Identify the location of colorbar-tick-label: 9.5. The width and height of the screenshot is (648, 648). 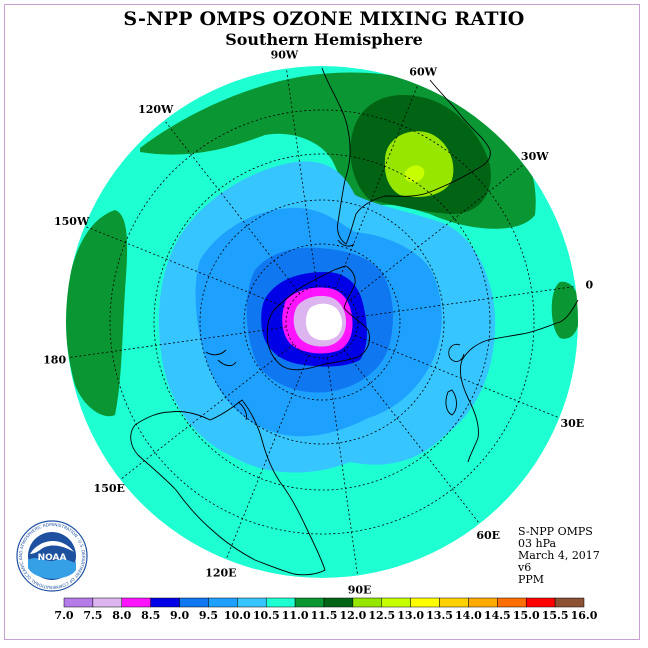
(208, 615).